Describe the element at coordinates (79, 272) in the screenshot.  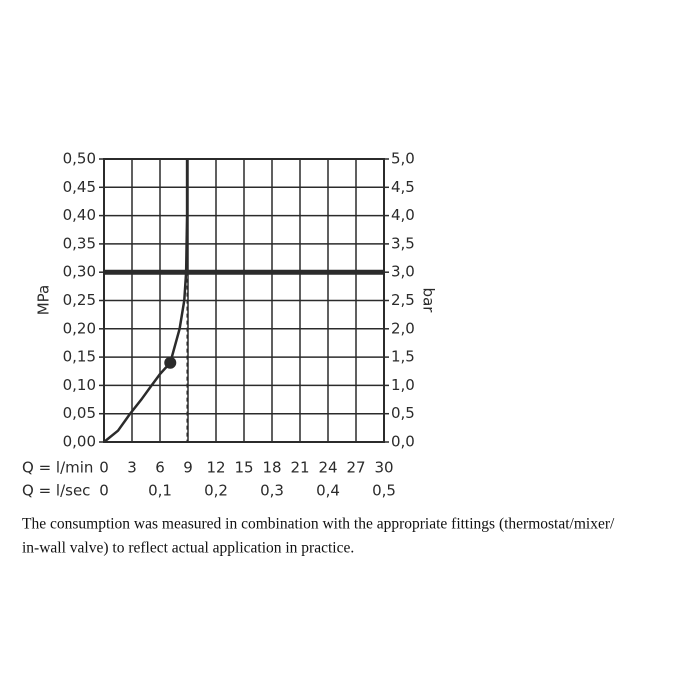
I see `y-tick-label: 0,30` at that location.